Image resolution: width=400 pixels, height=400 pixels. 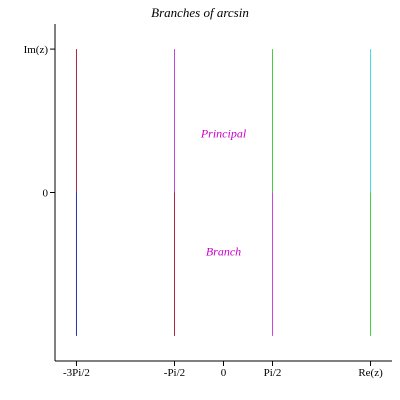 What do you see at coordinates (224, 373) in the screenshot?
I see `x-tick-label-2: 0` at bounding box center [224, 373].